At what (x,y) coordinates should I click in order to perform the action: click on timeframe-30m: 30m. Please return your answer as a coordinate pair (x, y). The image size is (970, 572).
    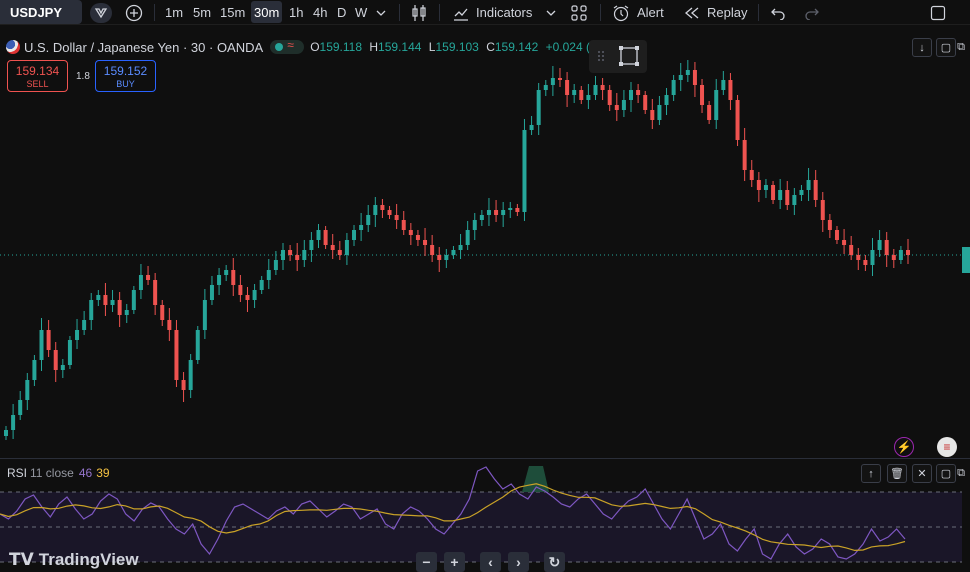
    Looking at the image, I should click on (267, 12).